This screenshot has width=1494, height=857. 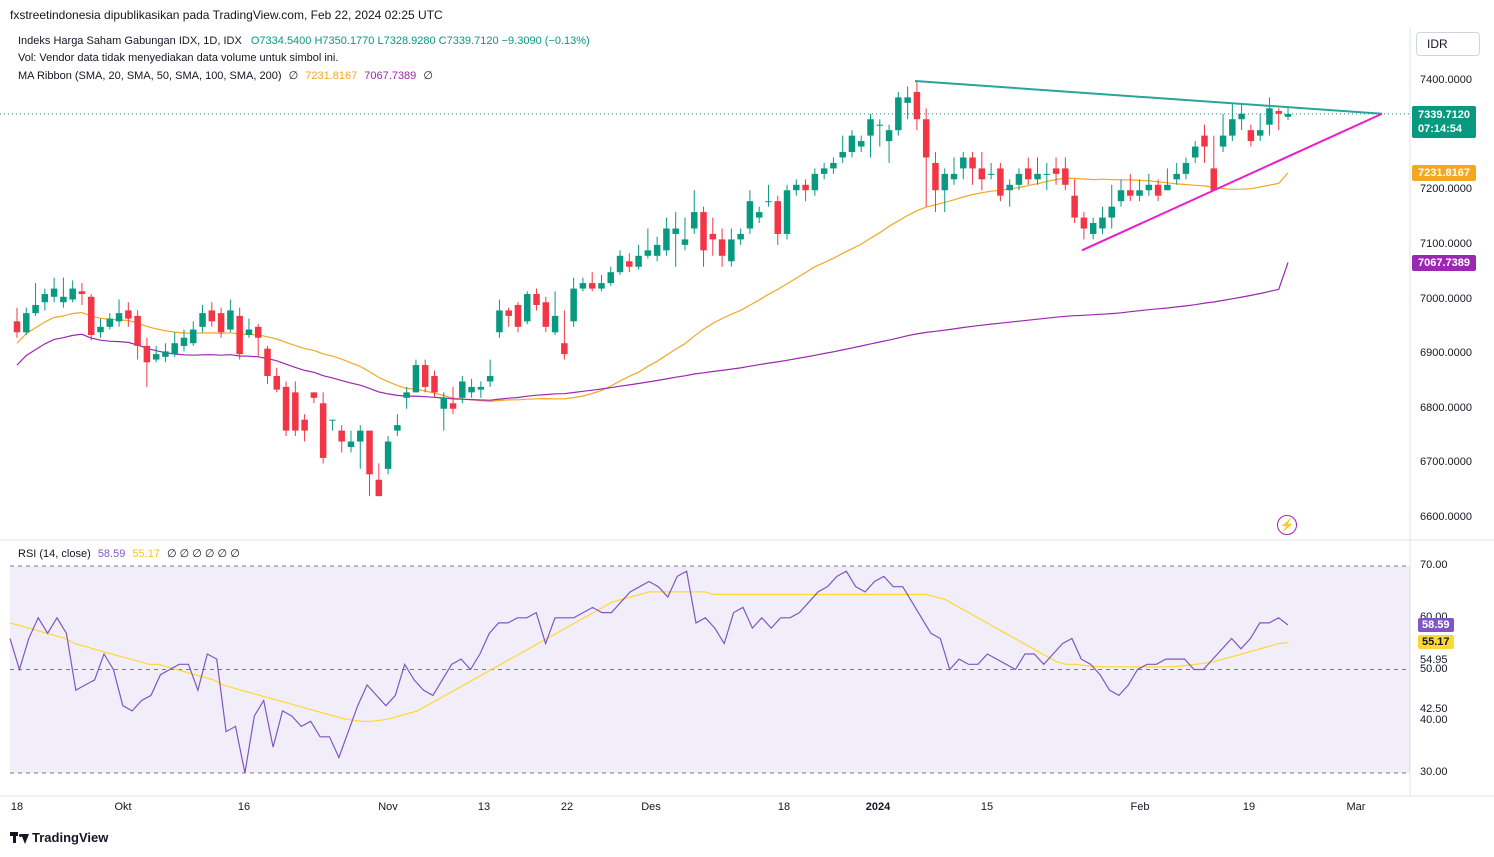 I want to click on rsi-extra-label-2: 42.50, so click(x=1434, y=709).